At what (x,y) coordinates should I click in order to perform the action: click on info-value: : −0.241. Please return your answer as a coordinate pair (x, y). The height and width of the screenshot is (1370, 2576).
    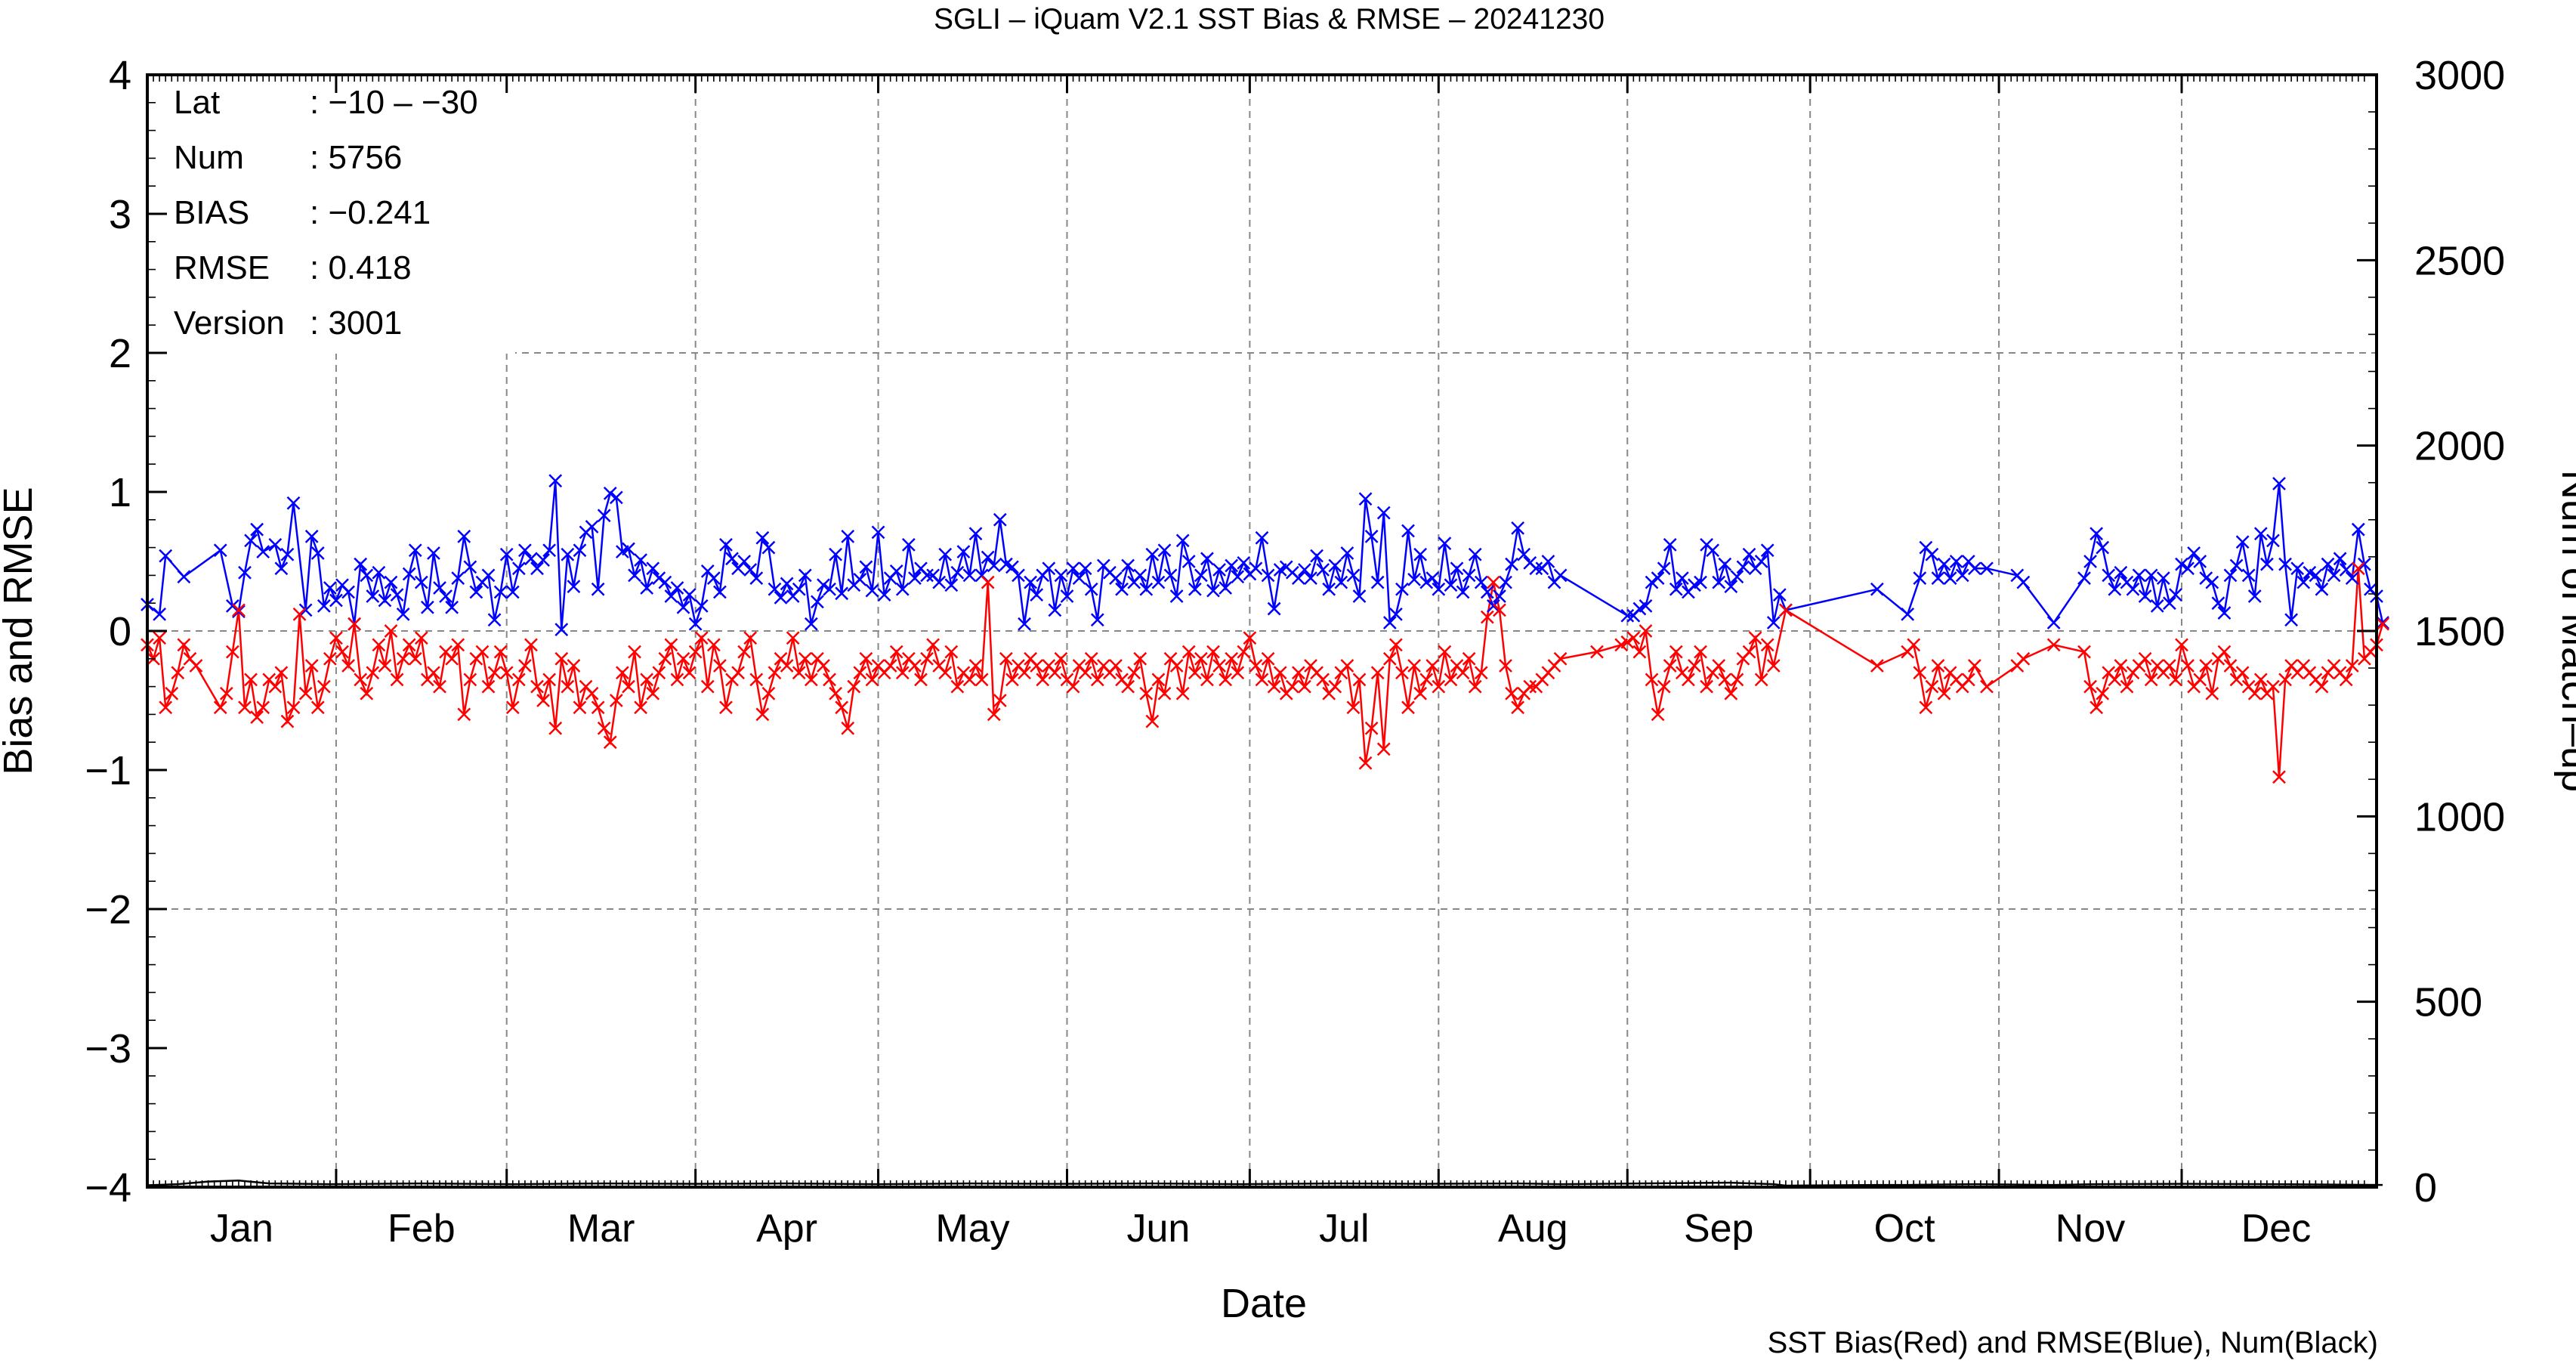
    Looking at the image, I should click on (370, 213).